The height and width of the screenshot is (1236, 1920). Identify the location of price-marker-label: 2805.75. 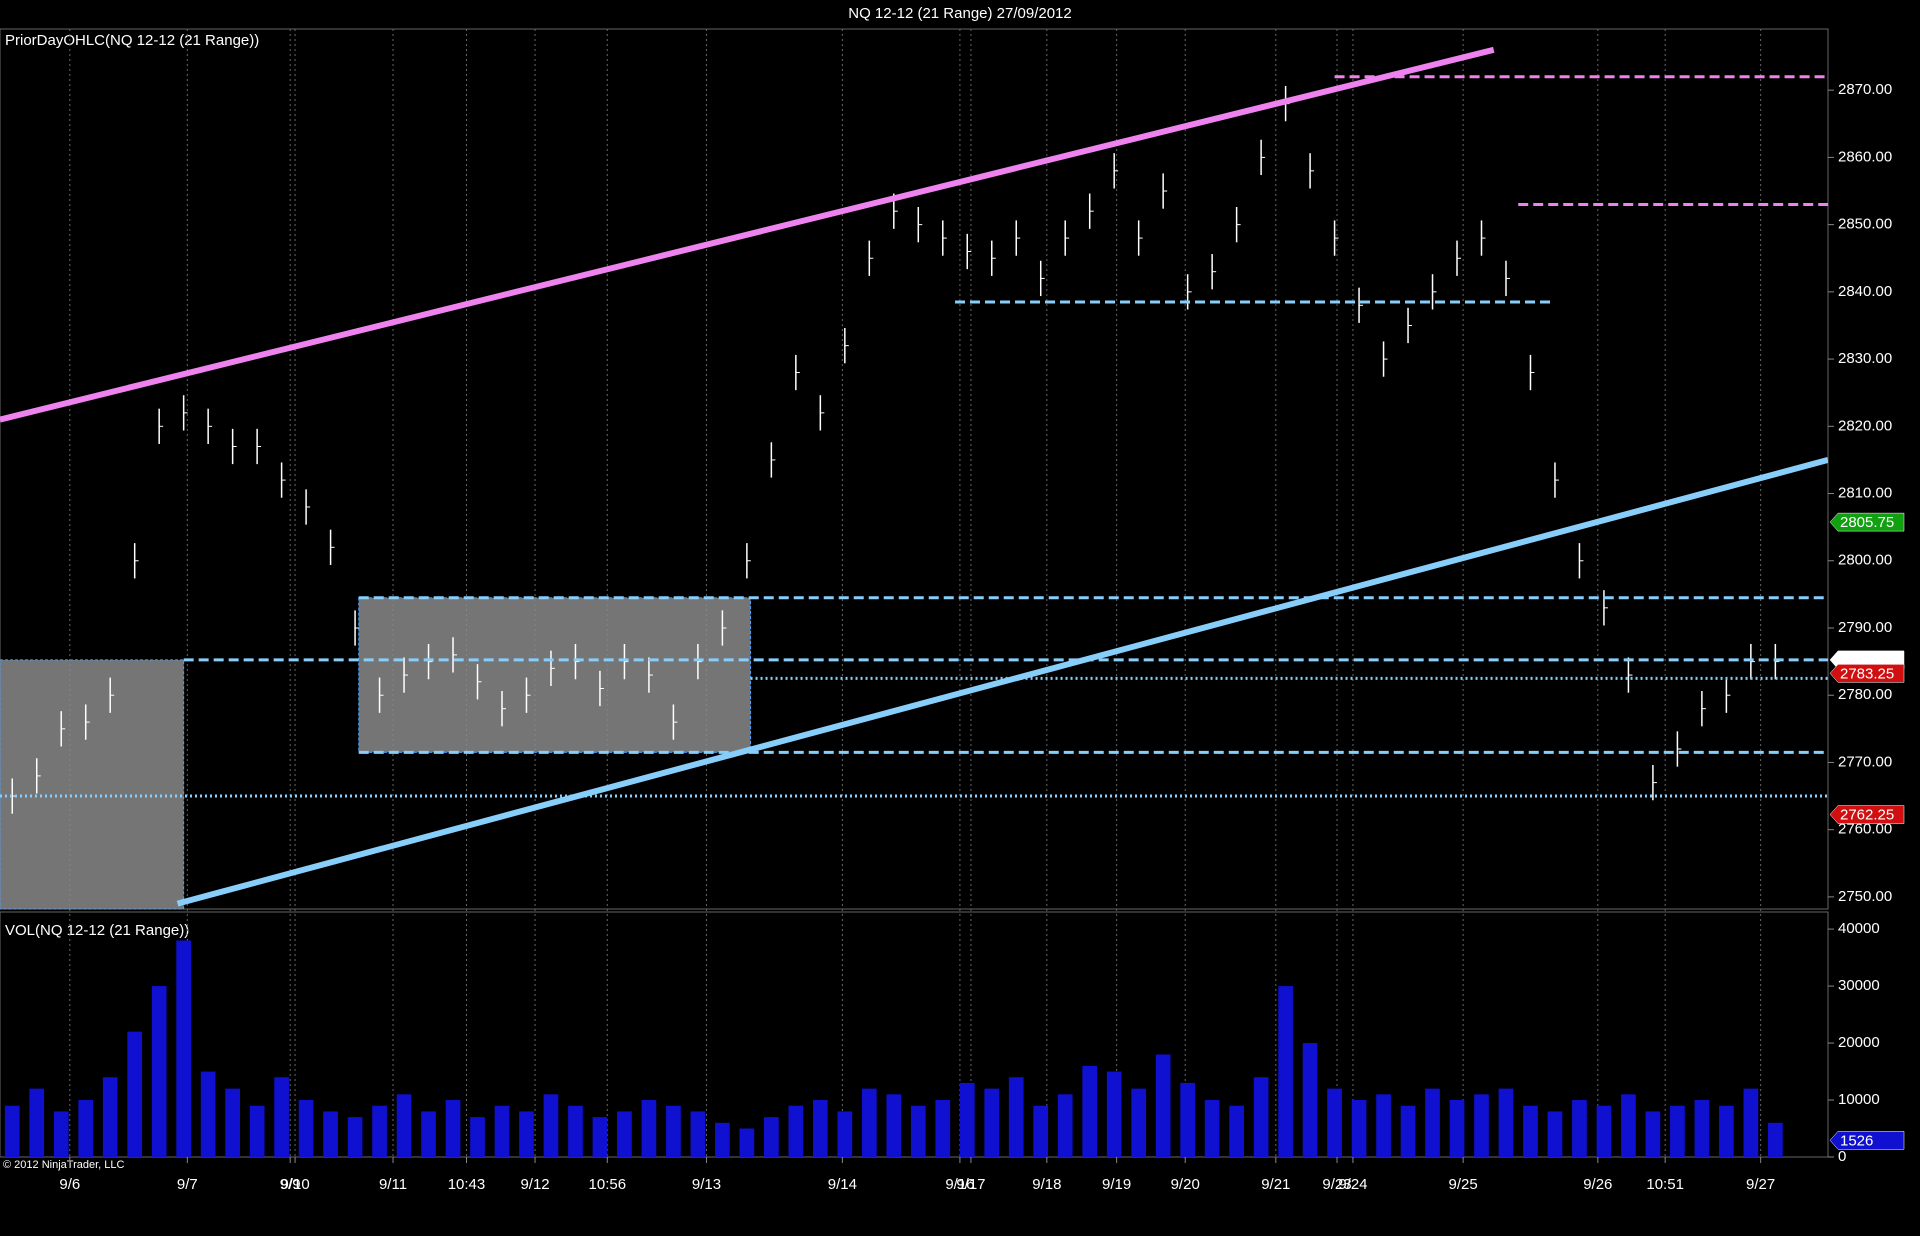
(1867, 522).